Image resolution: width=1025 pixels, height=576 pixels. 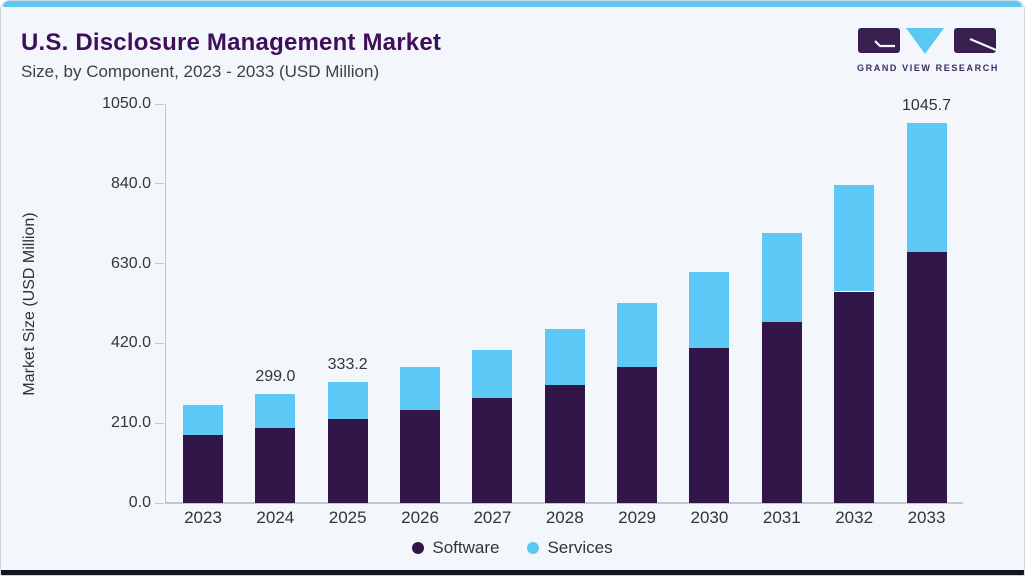 I want to click on y-axis-title: Market Size (USD Million), so click(x=29, y=304).